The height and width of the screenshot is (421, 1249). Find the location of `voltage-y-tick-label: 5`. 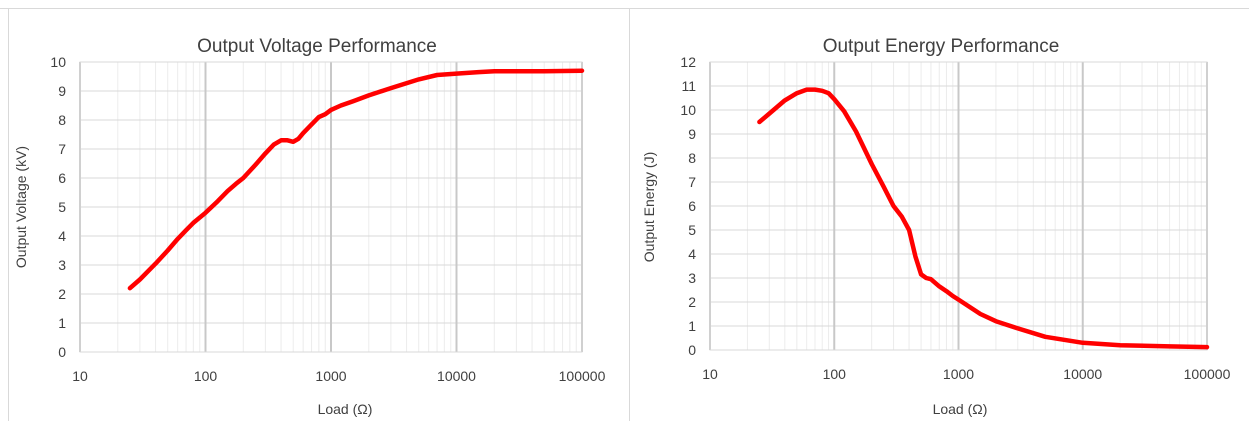

voltage-y-tick-label: 5 is located at coordinates (62, 207).